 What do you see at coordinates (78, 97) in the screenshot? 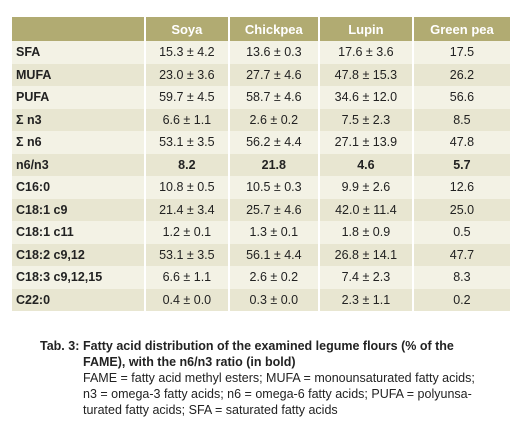
I see `row-label: PUFA` at bounding box center [78, 97].